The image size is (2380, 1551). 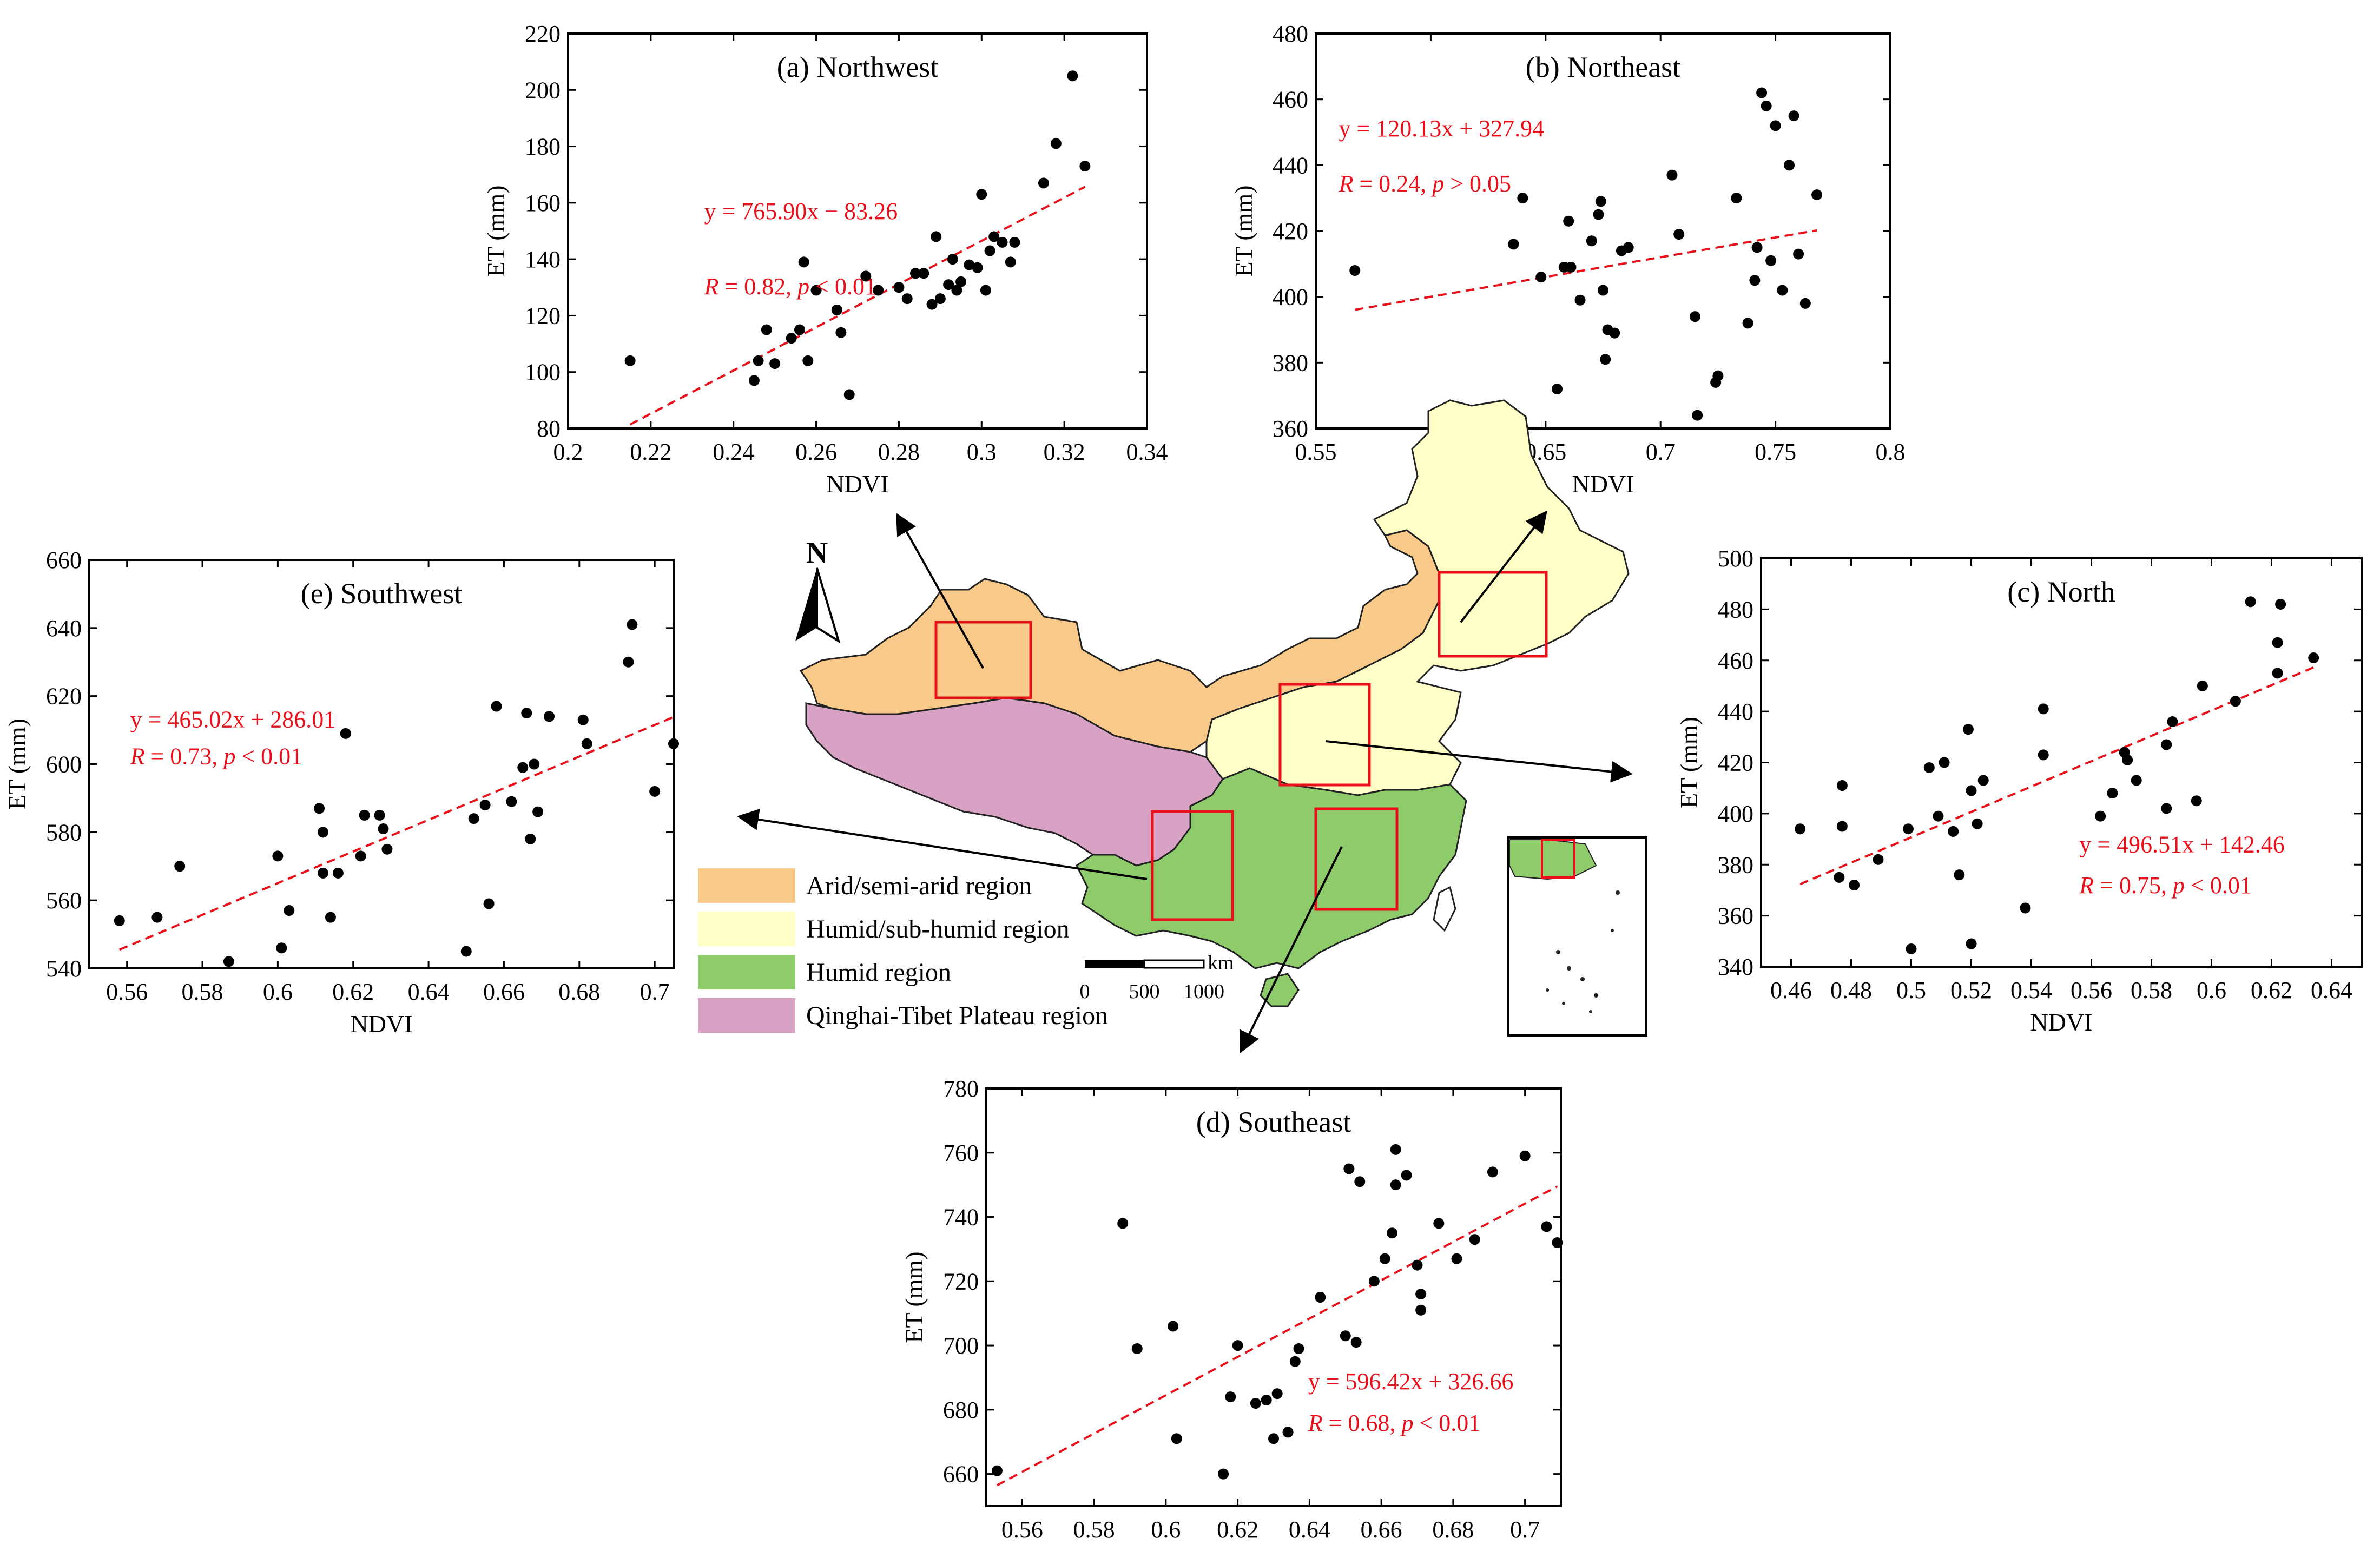 I want to click on arrow-north, so click(x=1479, y=761).